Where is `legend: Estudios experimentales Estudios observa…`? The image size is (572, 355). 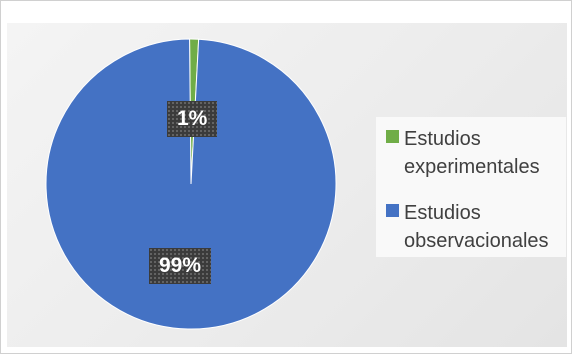
legend: Estudios experimentales Estudios observa… is located at coordinates (471, 187).